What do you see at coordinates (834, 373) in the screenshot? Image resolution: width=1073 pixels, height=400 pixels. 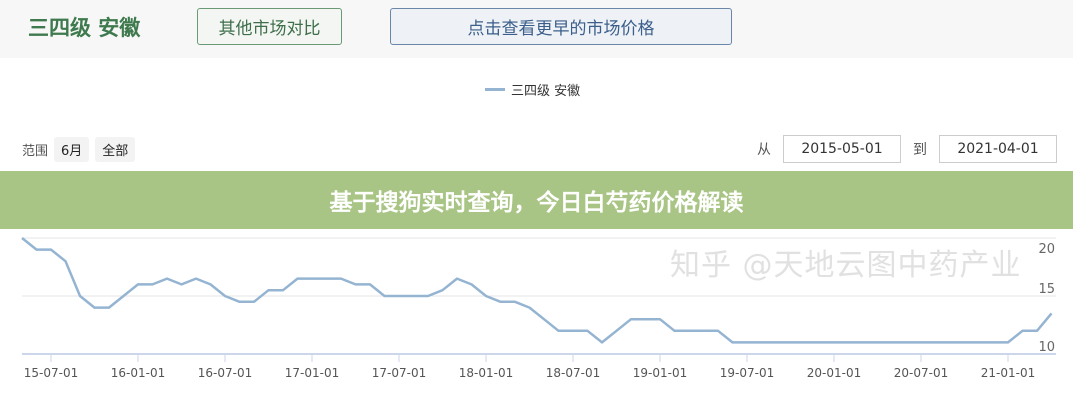 I see `x-tick-label: 20-01-01` at bounding box center [834, 373].